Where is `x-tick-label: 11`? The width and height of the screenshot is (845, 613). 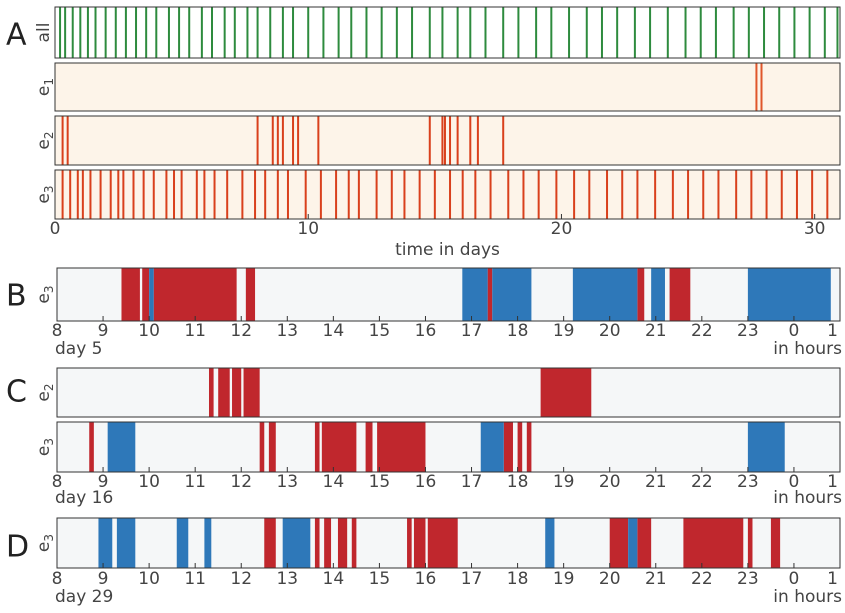 x-tick-label: 11 is located at coordinates (195, 579).